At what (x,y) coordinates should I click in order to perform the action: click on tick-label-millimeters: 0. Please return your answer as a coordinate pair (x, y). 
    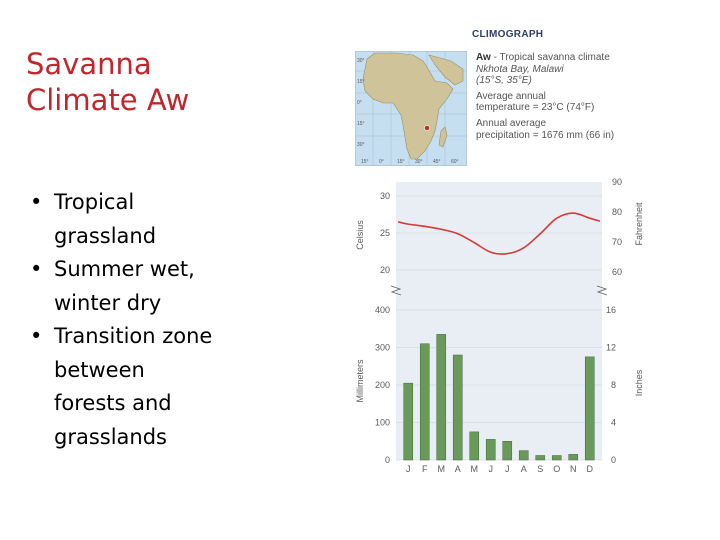
    Looking at the image, I should click on (387, 460).